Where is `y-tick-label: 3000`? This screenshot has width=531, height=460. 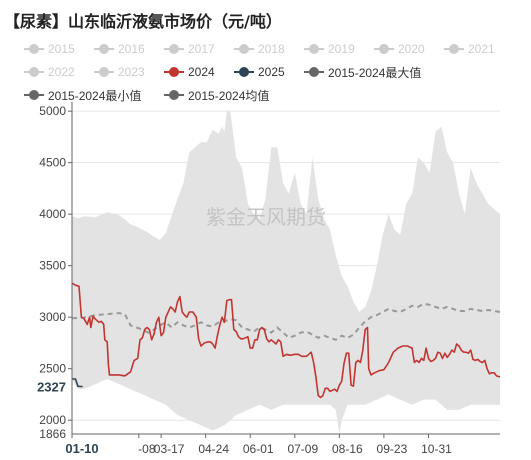
y-tick-label: 3000 is located at coordinates (52, 317).